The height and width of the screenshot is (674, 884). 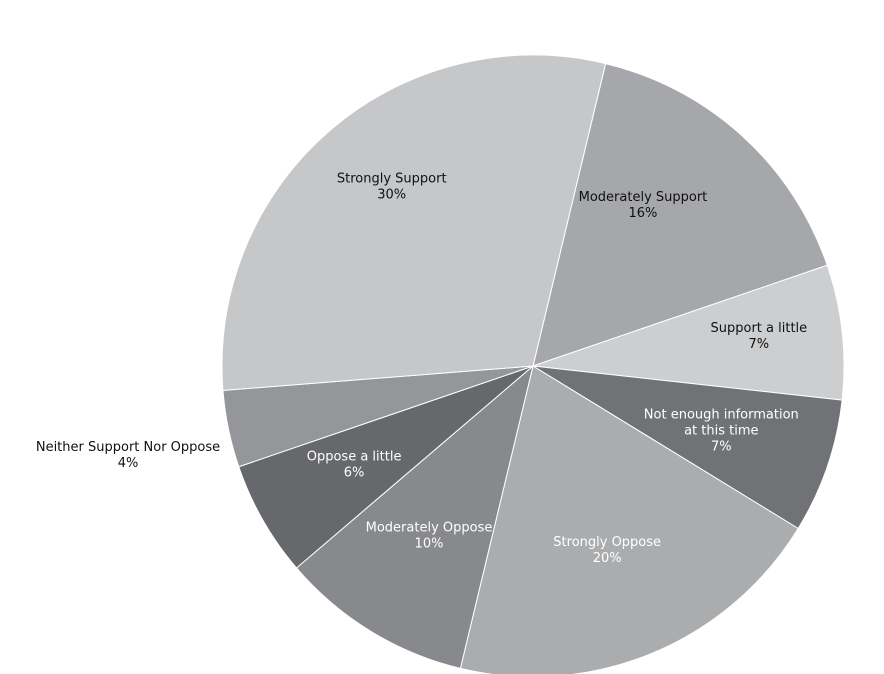 I want to click on label-strongly-support: Strongly Support 30%, so click(x=392, y=187).